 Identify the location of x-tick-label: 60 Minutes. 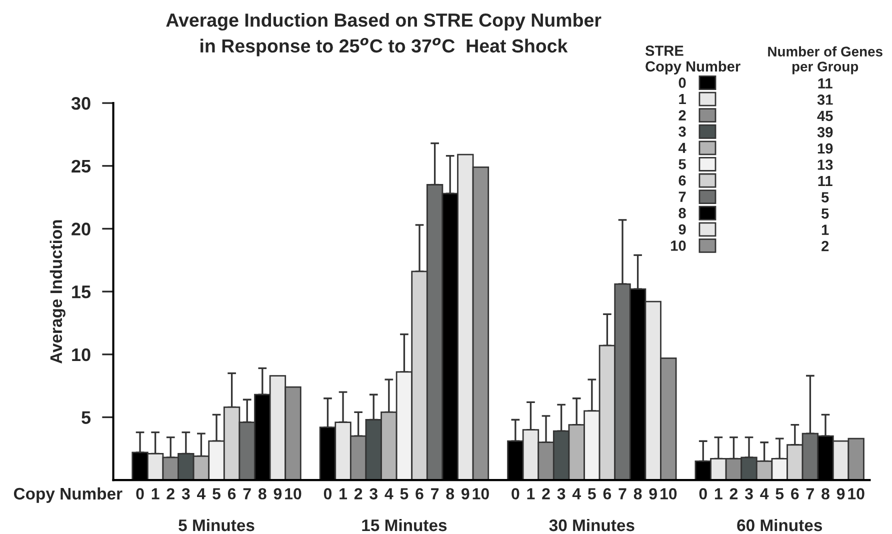
(779, 525).